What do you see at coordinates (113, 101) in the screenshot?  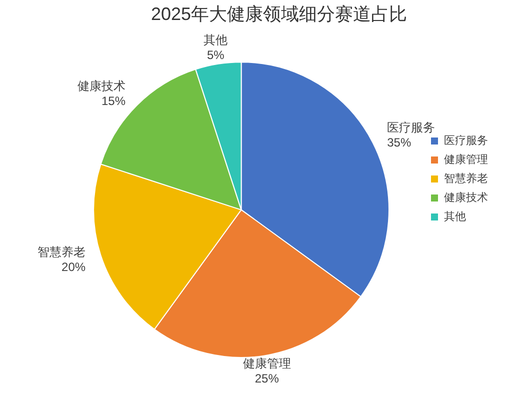 I see `data-label: 15%` at bounding box center [113, 101].